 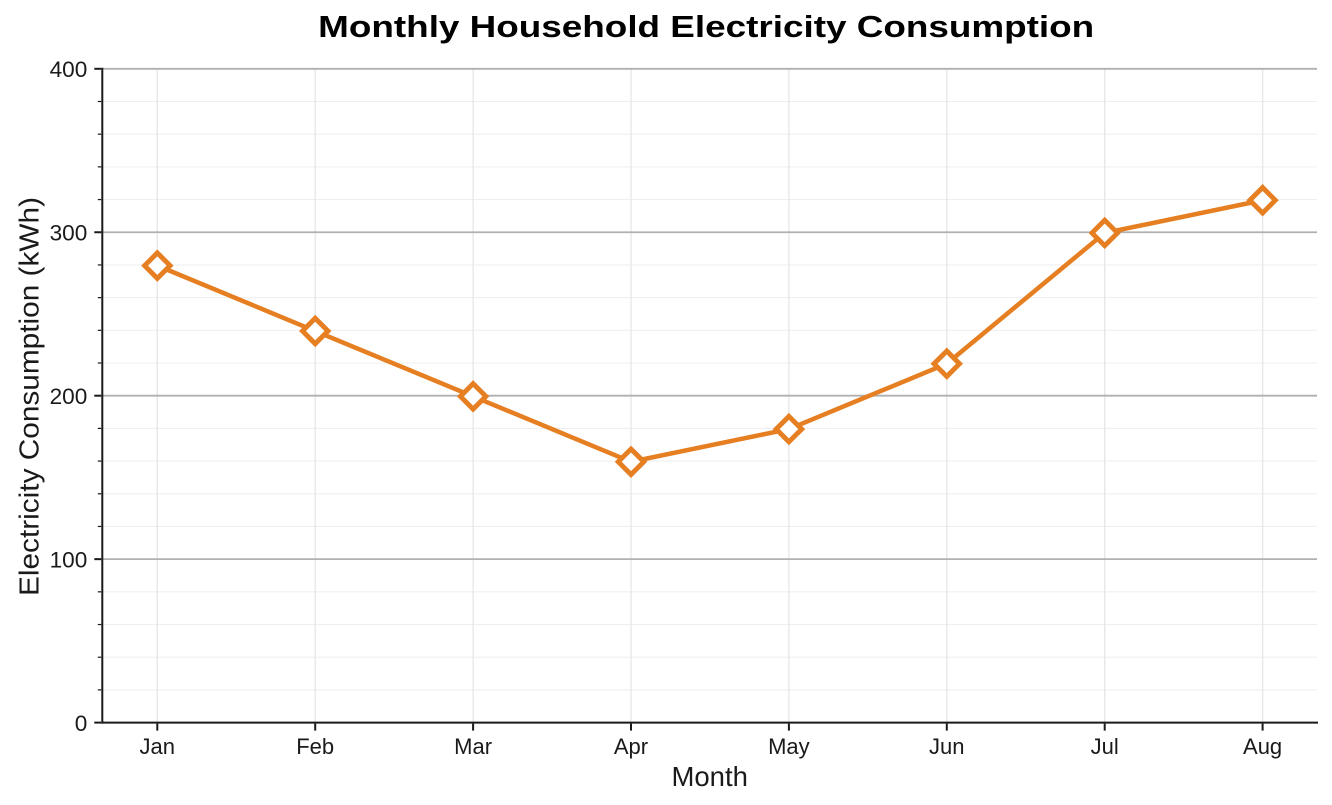 I want to click on svg-text: 100, so click(x=69, y=559).